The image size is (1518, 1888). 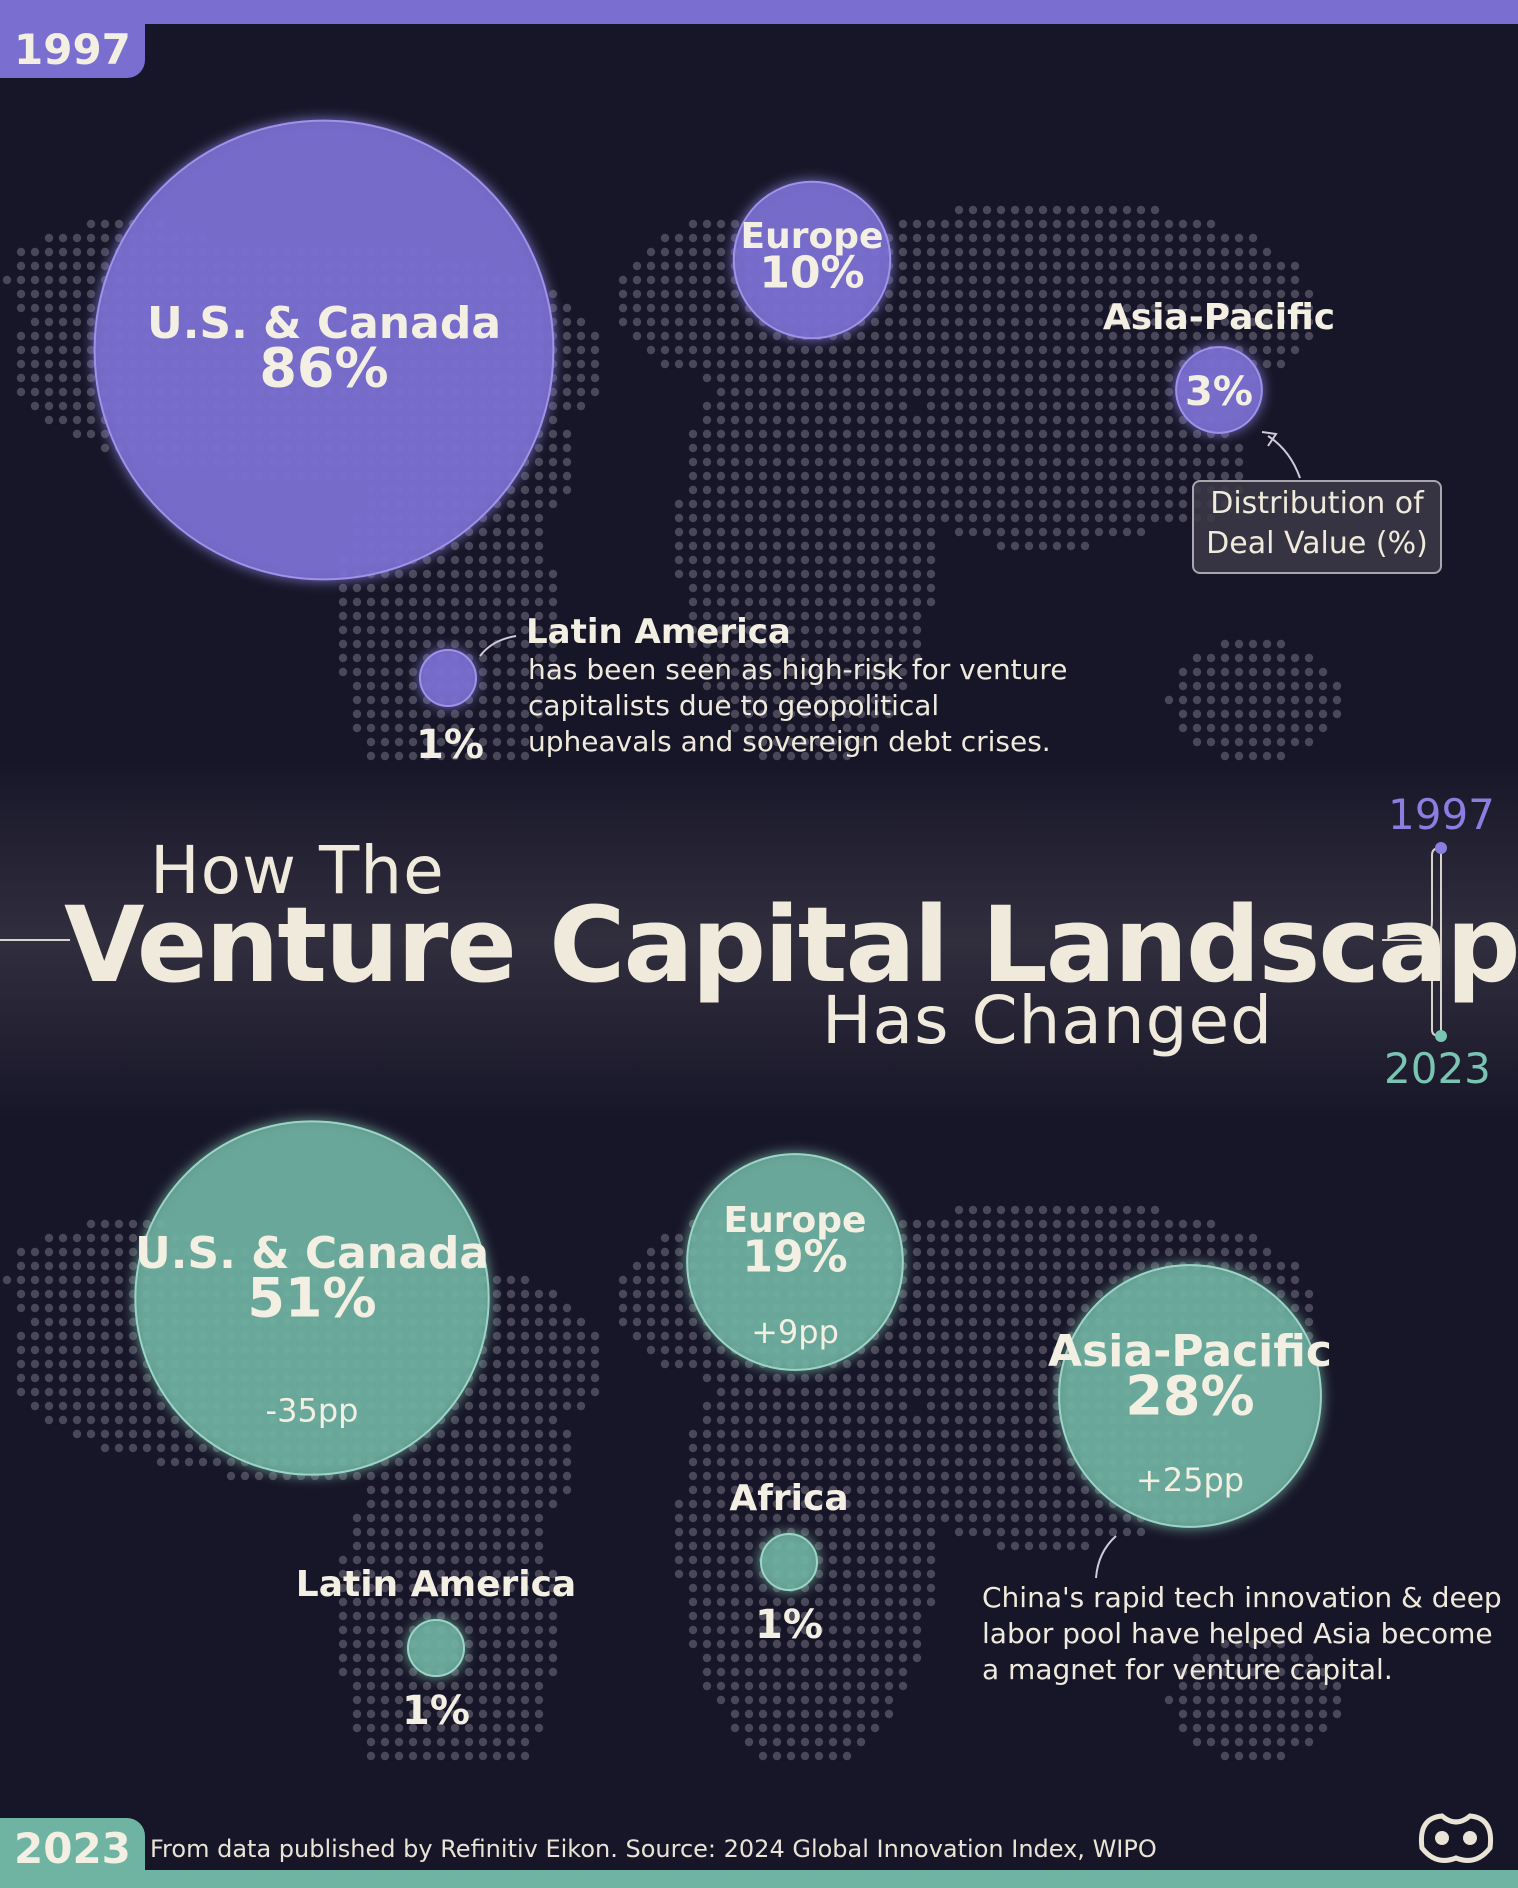 I want to click on bubble-region-label: Asia-Pacific, so click(x=1219, y=317).